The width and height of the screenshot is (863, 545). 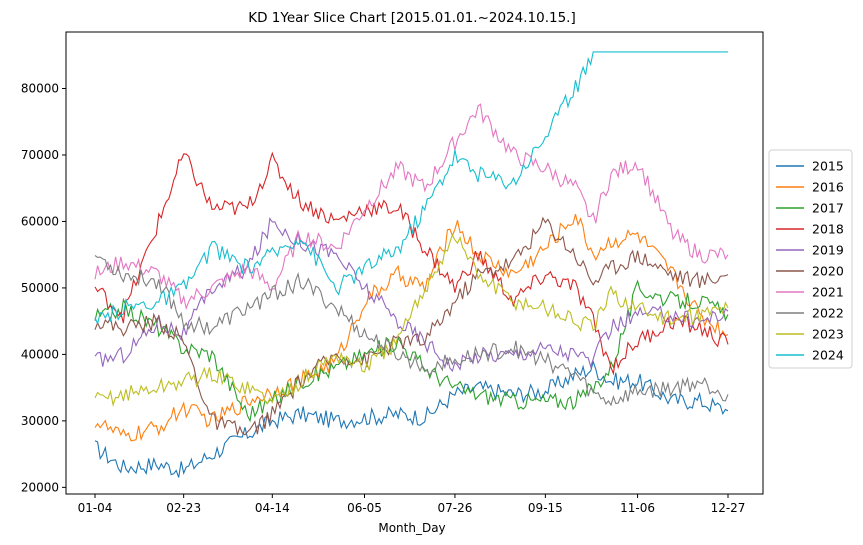 I want to click on x-tick-label: 06-05, so click(x=364, y=508).